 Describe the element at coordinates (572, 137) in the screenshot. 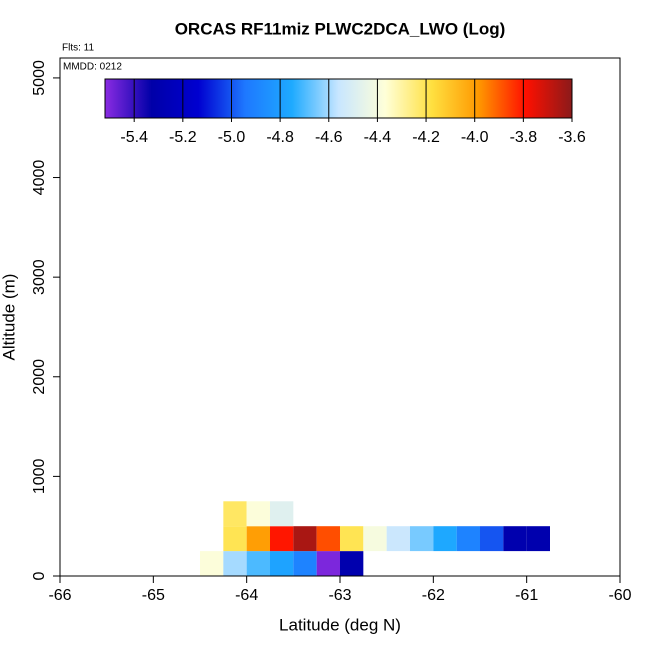

I see `colorbar-tick-label: -3.6` at that location.